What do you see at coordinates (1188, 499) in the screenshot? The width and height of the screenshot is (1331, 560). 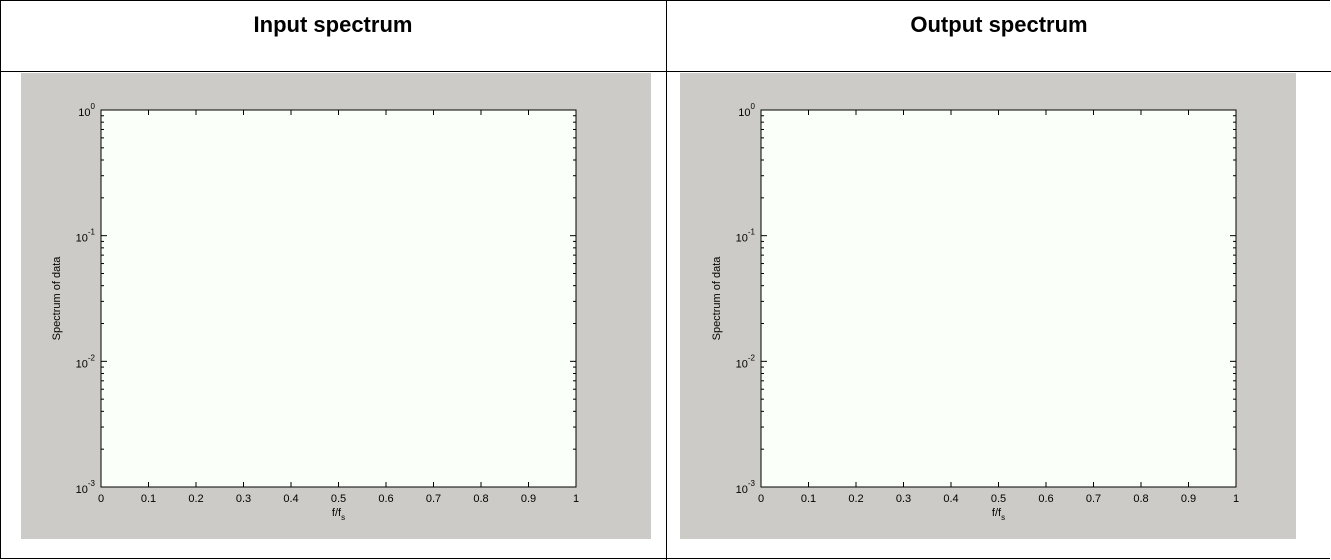 I see `output-x-tick-label: 0.9` at bounding box center [1188, 499].